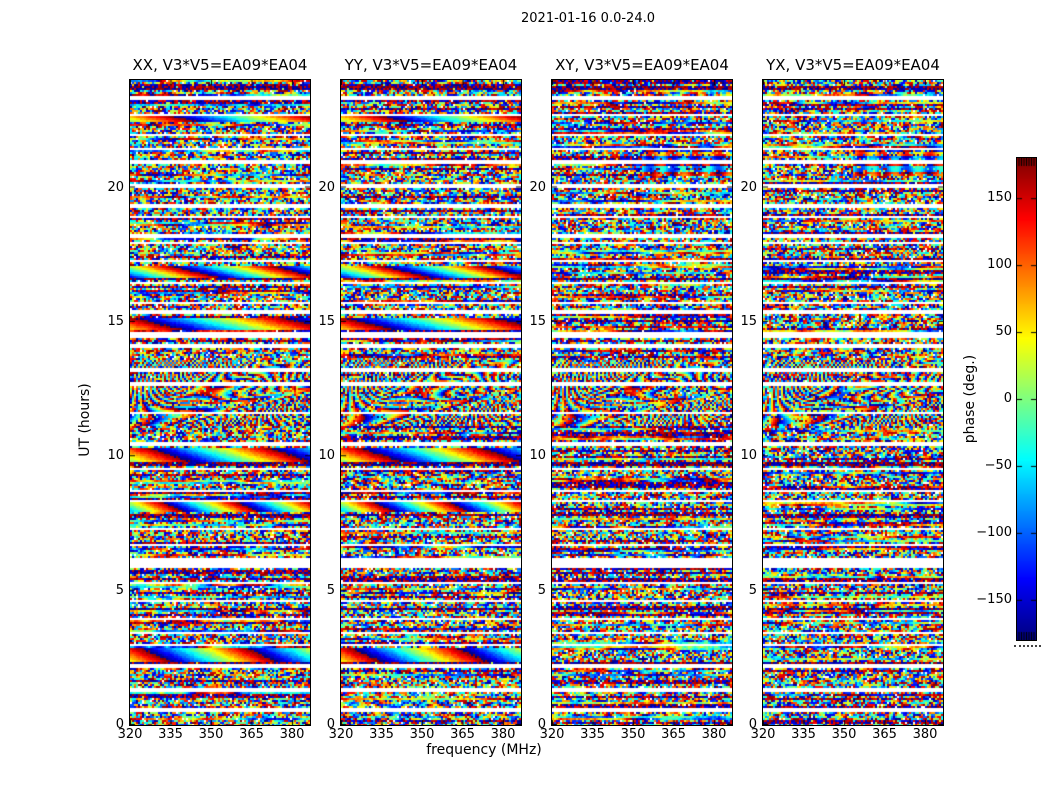 The height and width of the screenshot is (800, 1050). I want to click on panel-title-xy: XY, V3*V5=EA09*EA04, so click(642, 65).